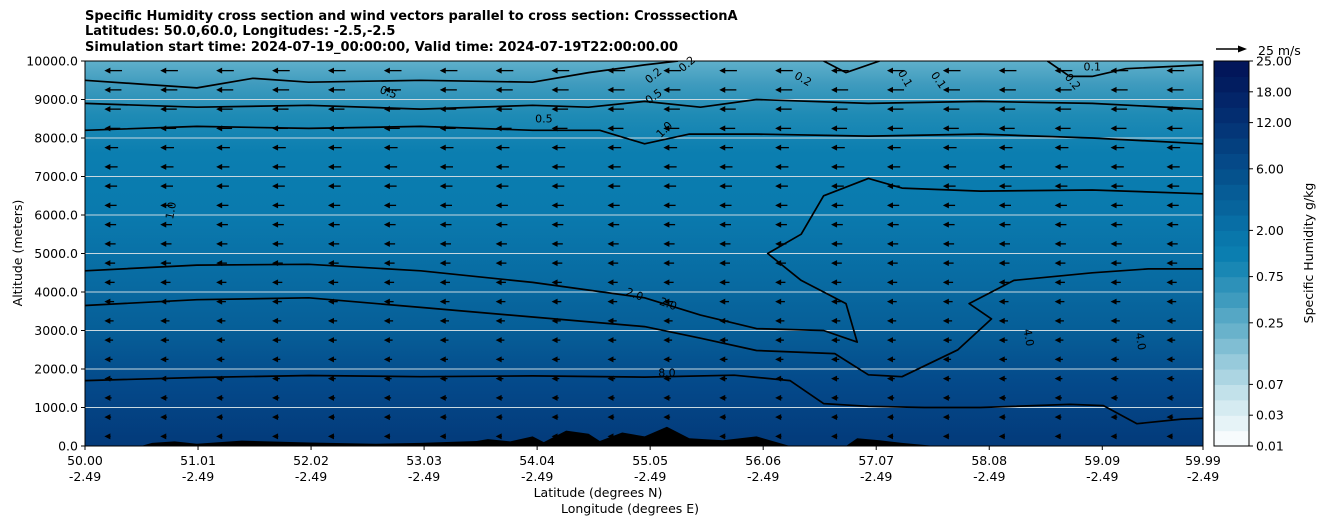 This screenshot has width=1326, height=526. I want to click on x-tick-label-lon: -2.49, so click(650, 476).